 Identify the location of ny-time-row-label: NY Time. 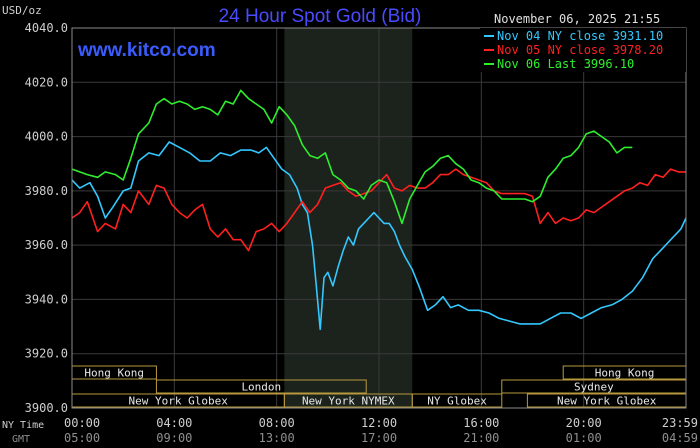
(23, 425).